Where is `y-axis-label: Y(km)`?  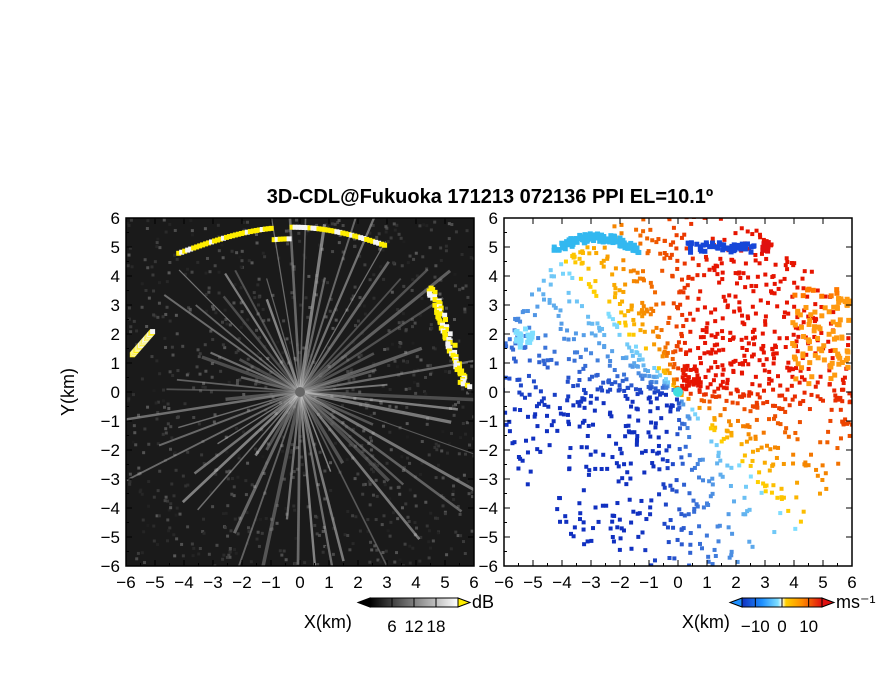
y-axis-label: Y(km) is located at coordinates (68, 392).